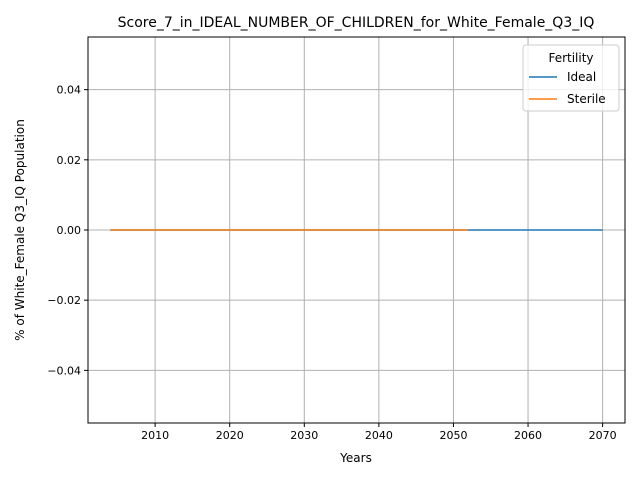 The height and width of the screenshot is (484, 640). I want to click on x-tick-label: 2030, so click(304, 435).